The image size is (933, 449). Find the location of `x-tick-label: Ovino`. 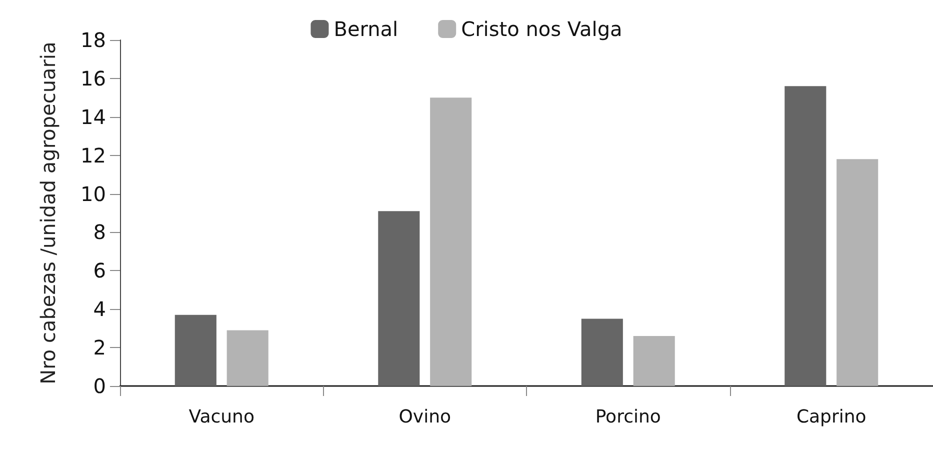

x-tick-label: Ovino is located at coordinates (424, 417).